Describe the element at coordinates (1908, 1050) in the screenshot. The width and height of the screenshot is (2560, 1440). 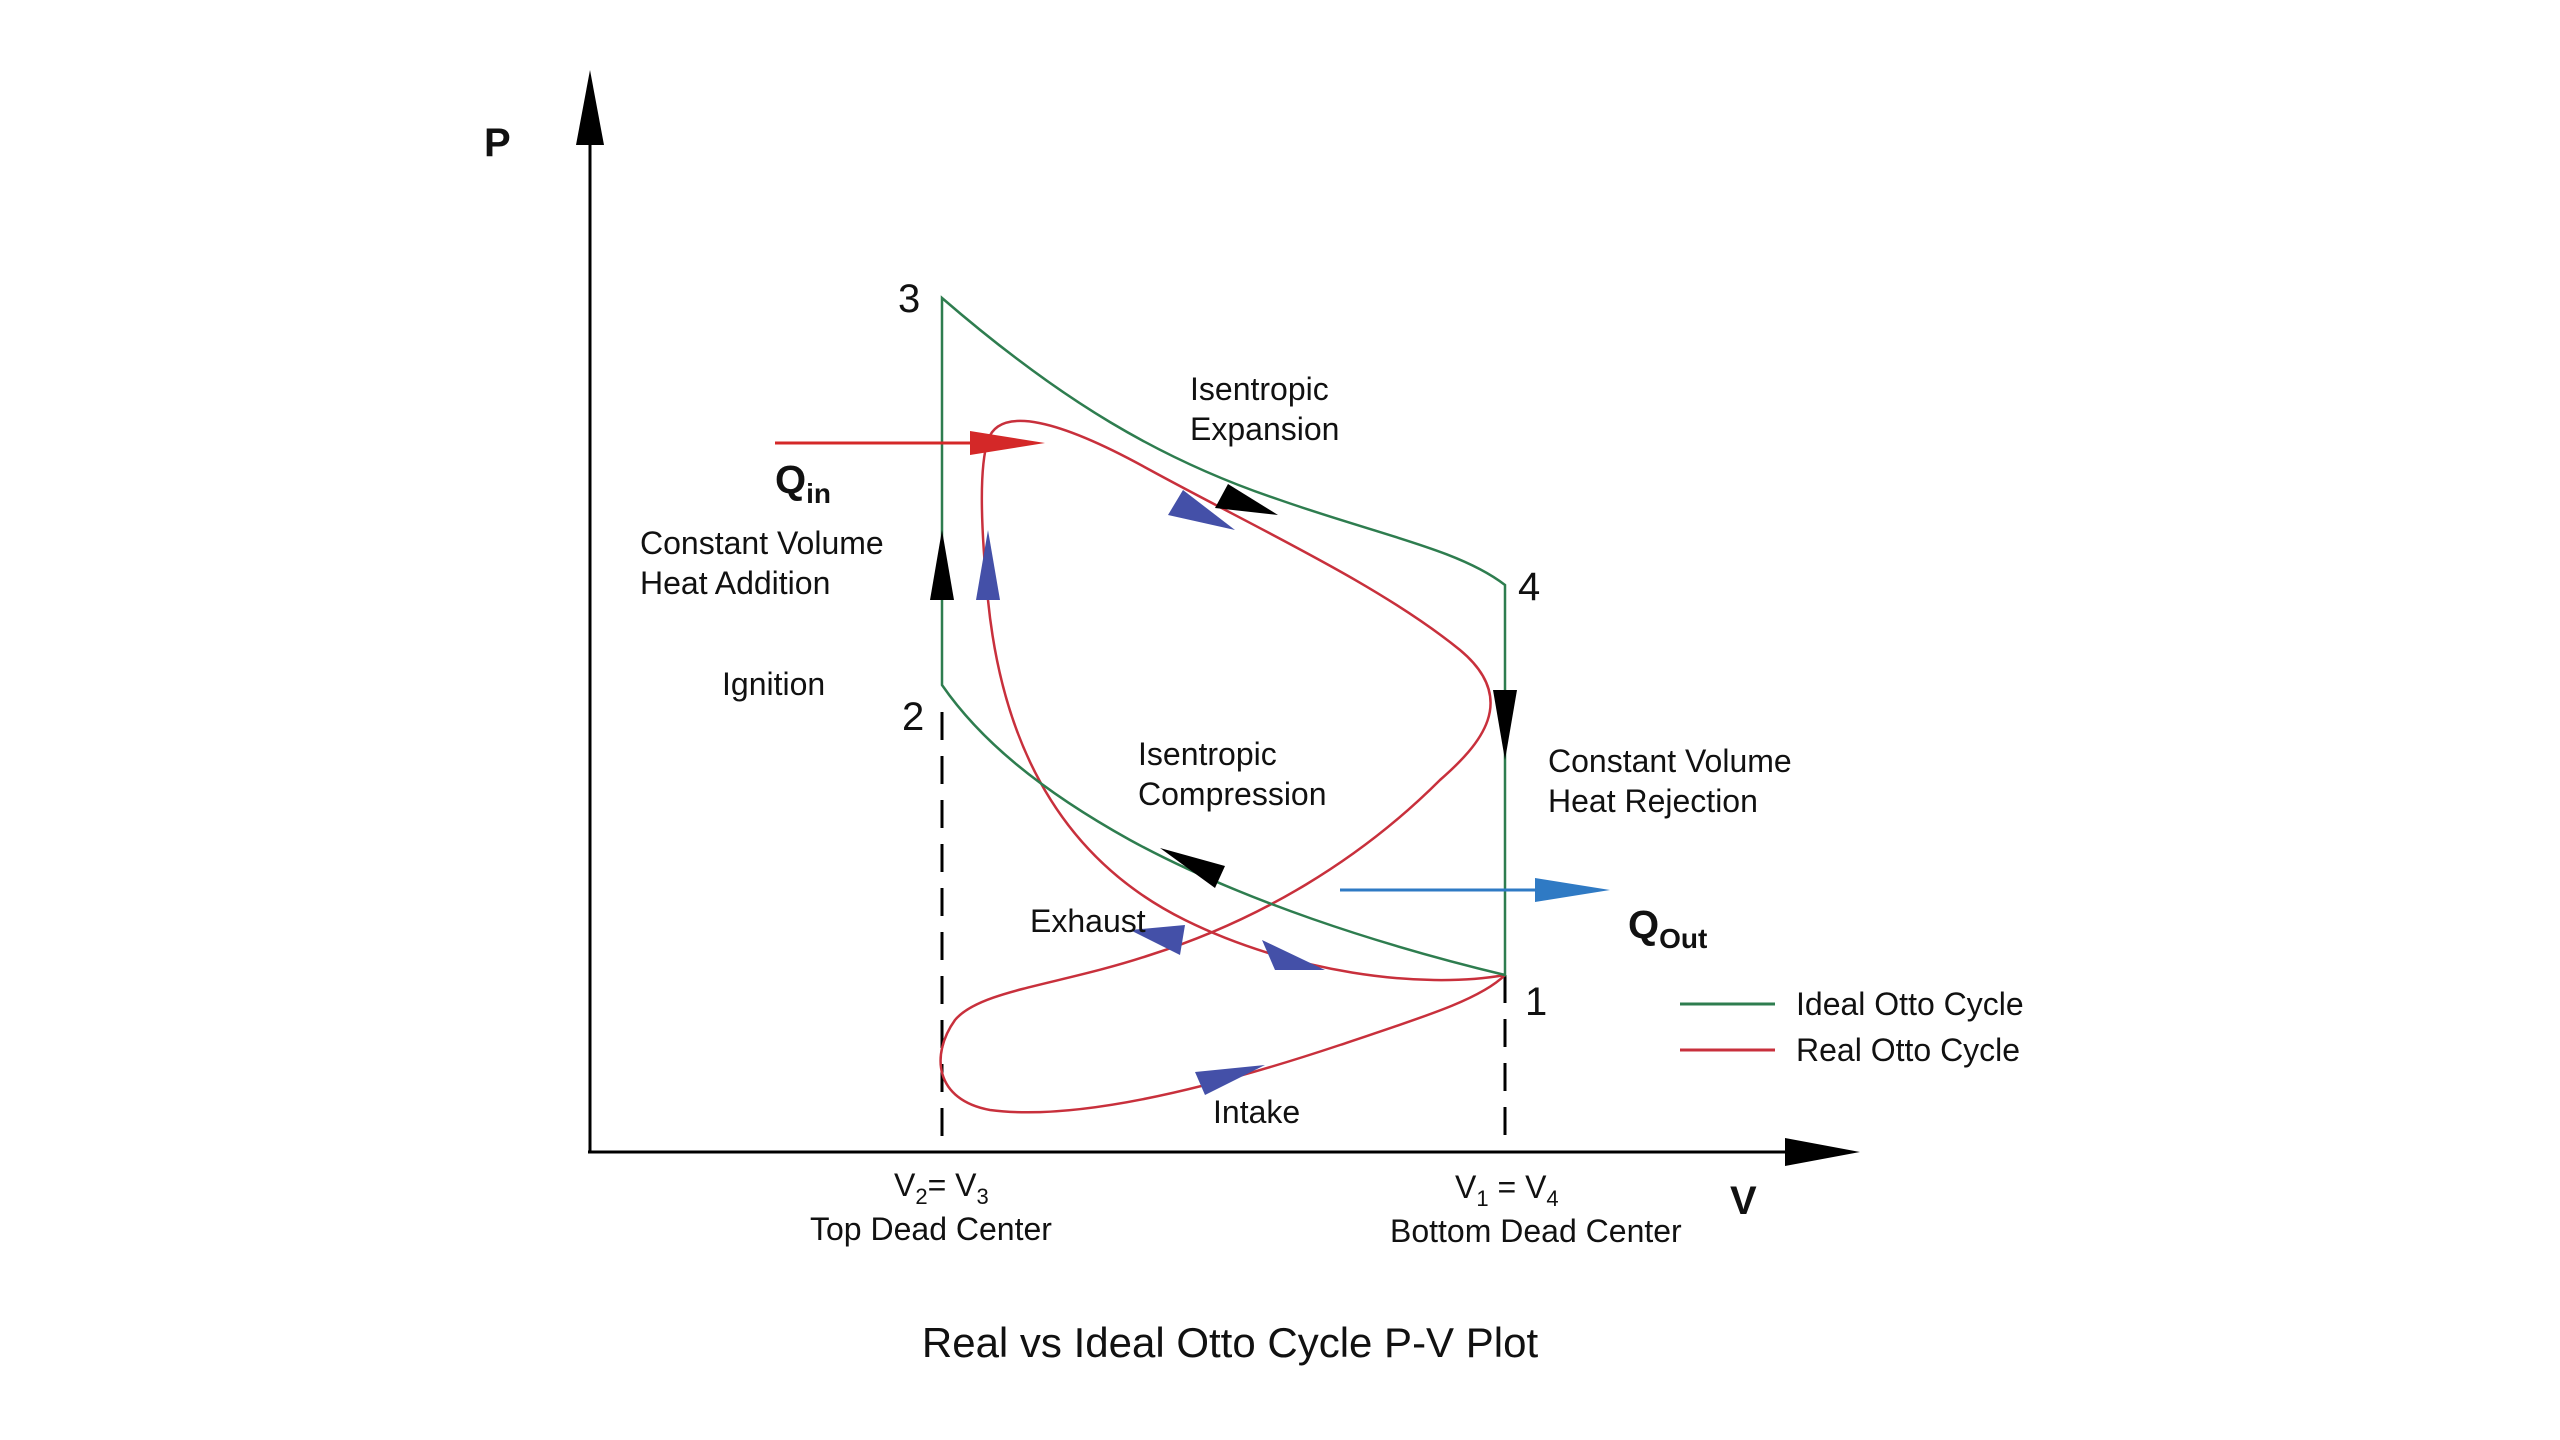
I see `legend-real-label: Real Otto Cycle` at that location.